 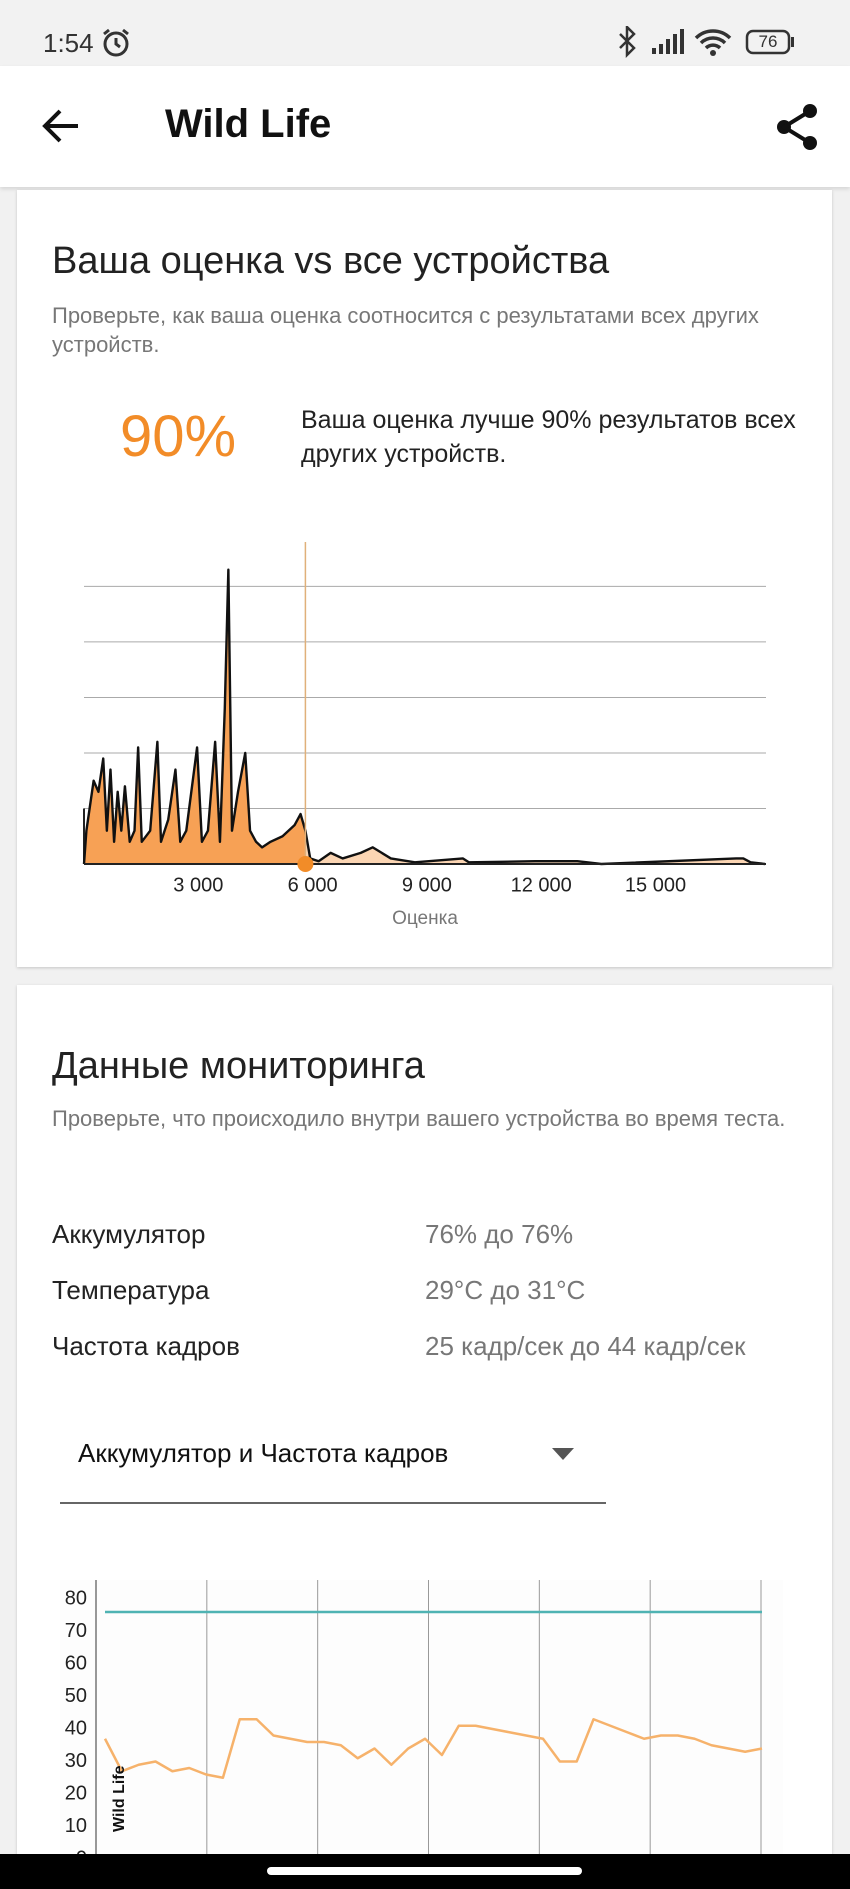 I want to click on row-label: Аккумулятор, so click(x=129, y=1234).